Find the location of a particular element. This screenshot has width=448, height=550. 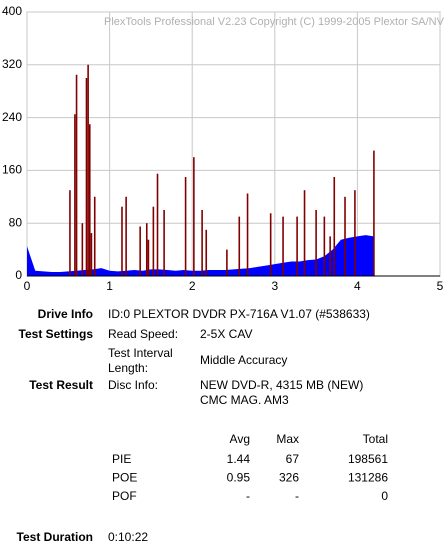

label: Test Settings is located at coordinates (56, 334).